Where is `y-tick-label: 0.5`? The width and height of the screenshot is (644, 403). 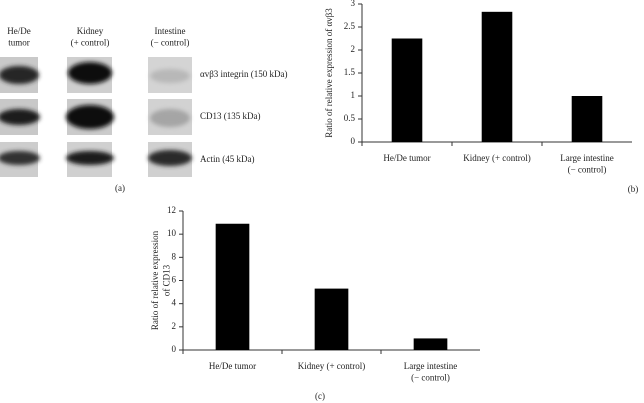 y-tick-label: 0.5 is located at coordinates (350, 118).